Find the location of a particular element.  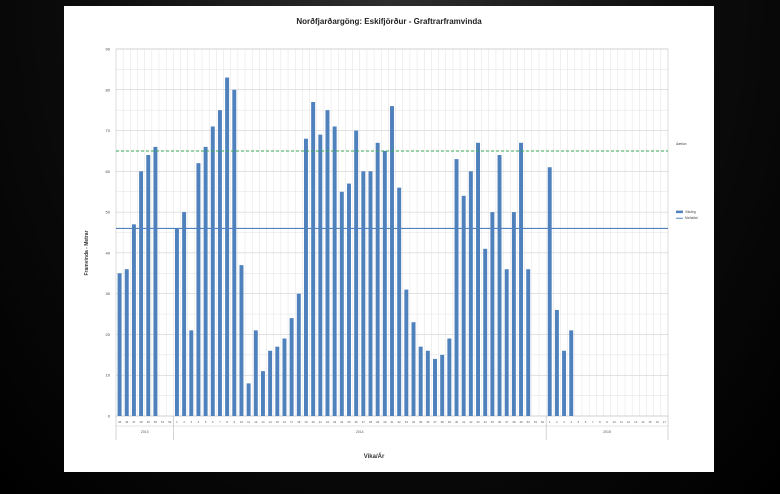

y-tick-label: 20 is located at coordinates (108, 334).